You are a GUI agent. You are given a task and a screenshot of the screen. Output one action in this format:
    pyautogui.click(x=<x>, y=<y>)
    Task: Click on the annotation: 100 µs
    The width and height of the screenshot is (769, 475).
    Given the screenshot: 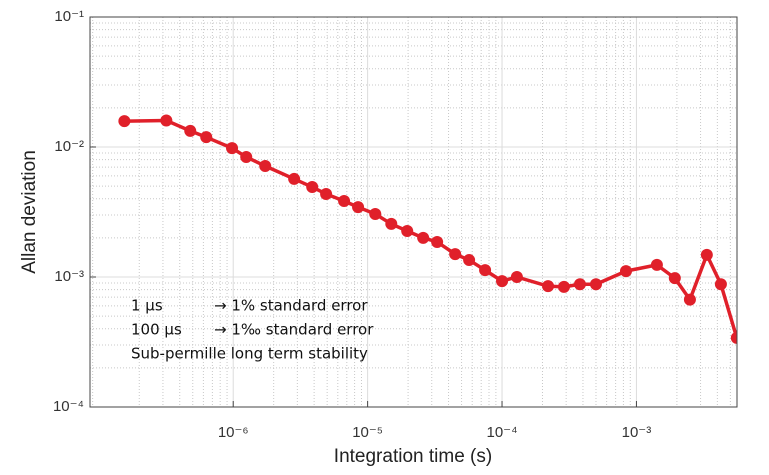 What is the action you would take?
    pyautogui.click(x=156, y=330)
    